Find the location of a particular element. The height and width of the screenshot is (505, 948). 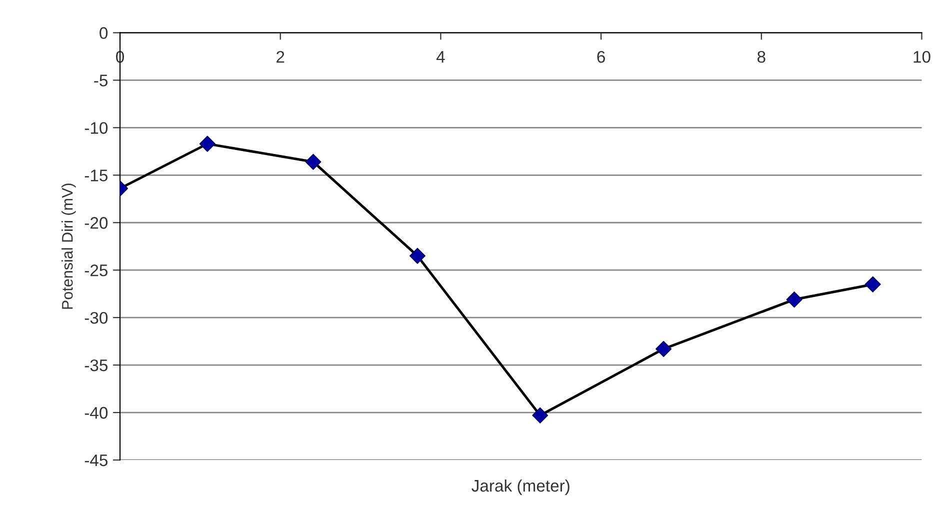

y-tick-label: -35 is located at coordinates (96, 365).